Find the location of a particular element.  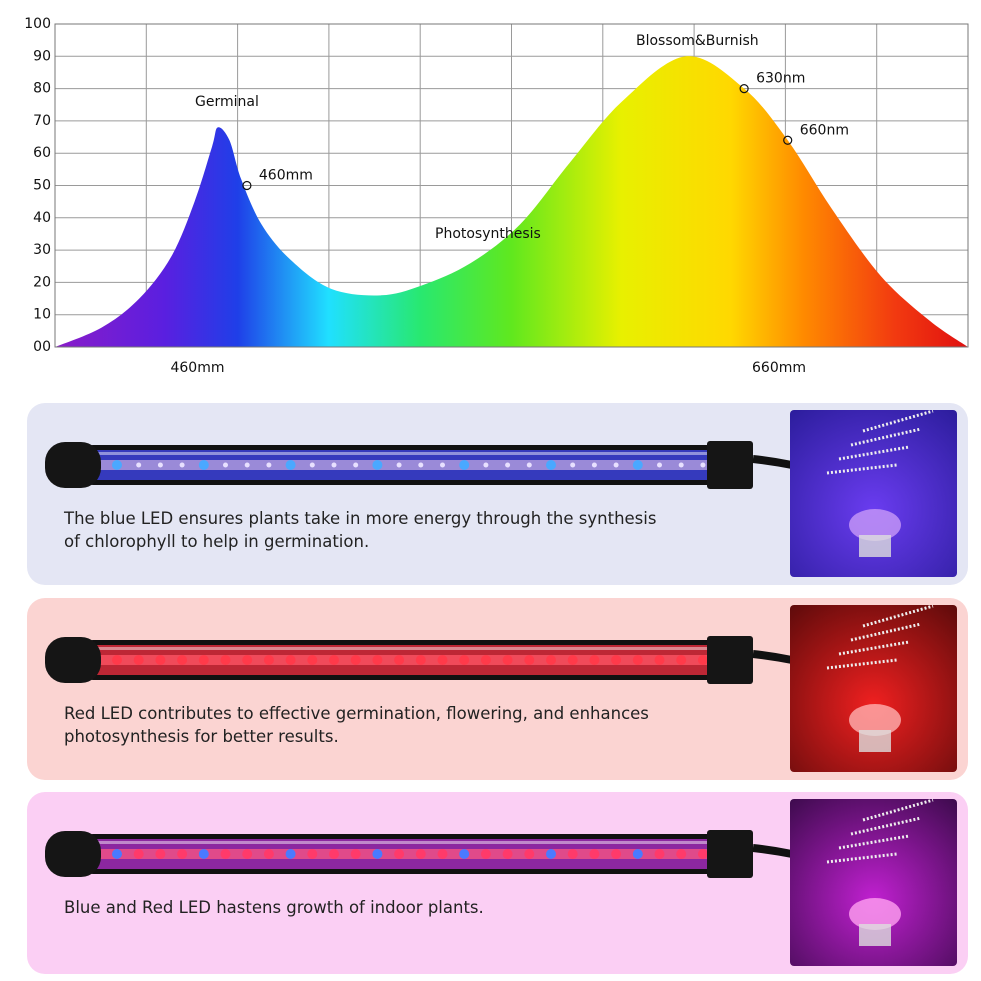

y-tick-label: 80 is located at coordinates (42, 89).